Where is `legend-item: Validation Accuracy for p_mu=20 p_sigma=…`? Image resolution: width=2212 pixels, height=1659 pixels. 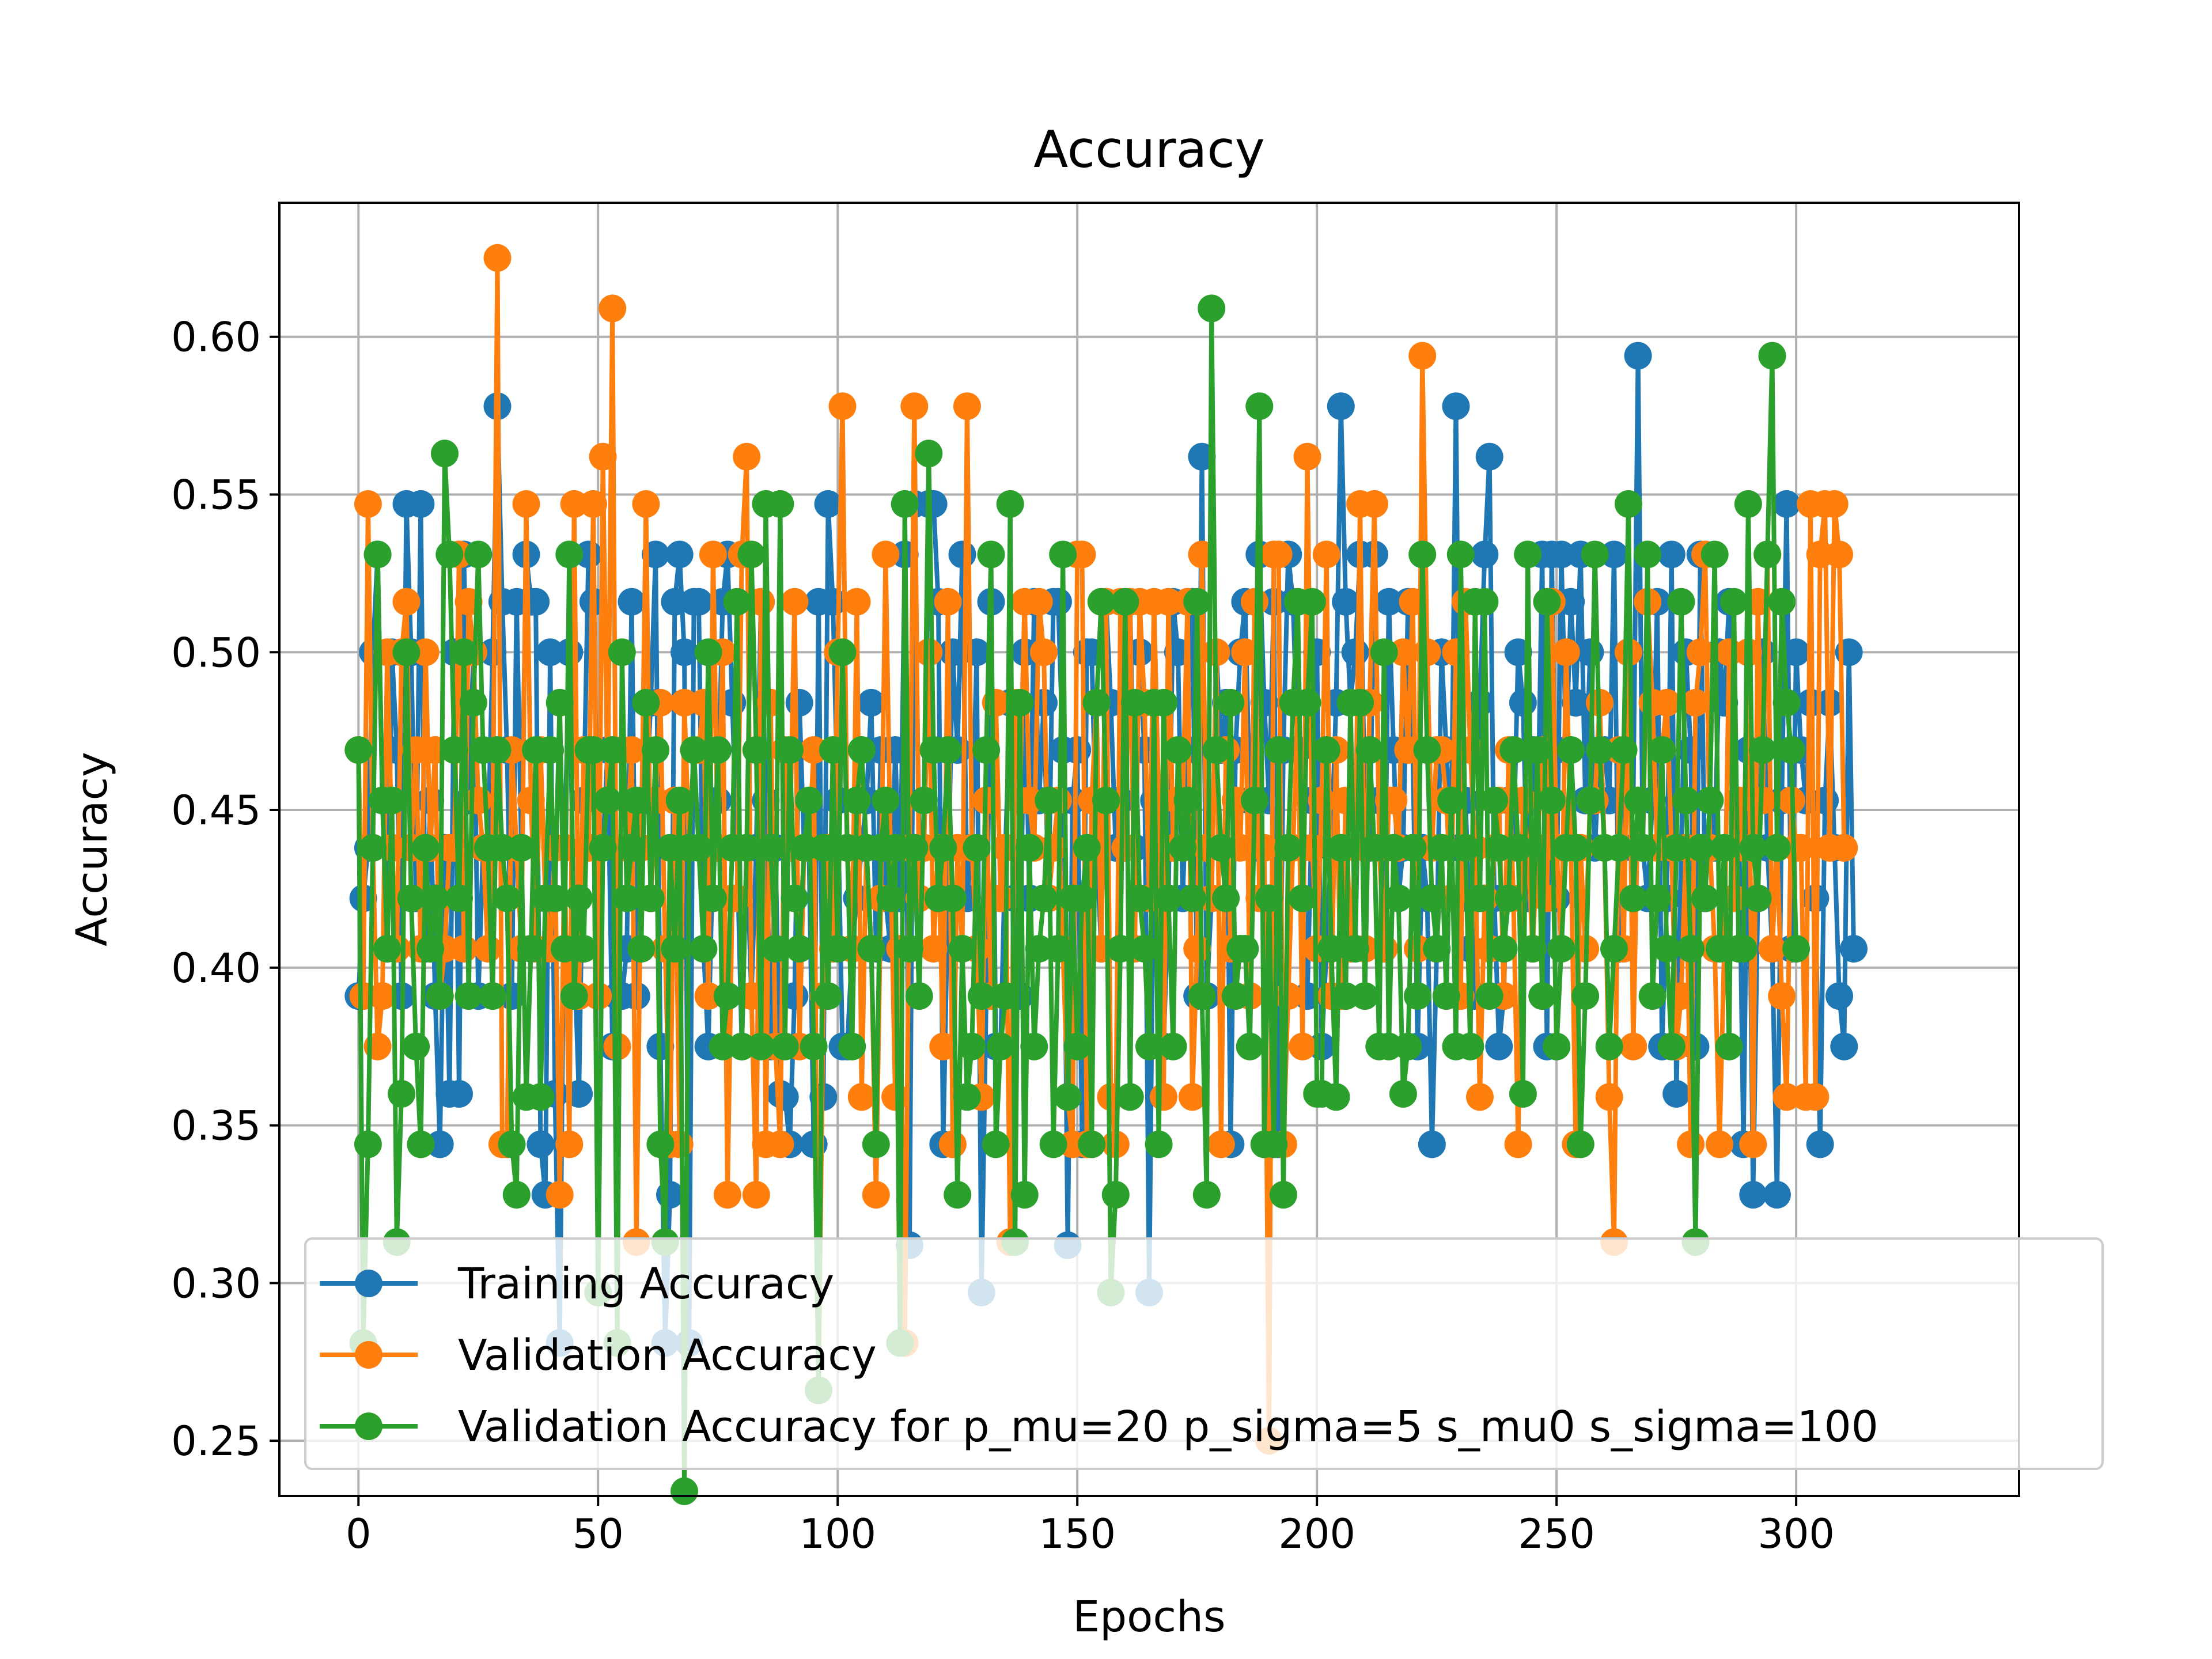 legend-item: Validation Accuracy for p_mu=20 p_sigma=… is located at coordinates (1099, 1427).